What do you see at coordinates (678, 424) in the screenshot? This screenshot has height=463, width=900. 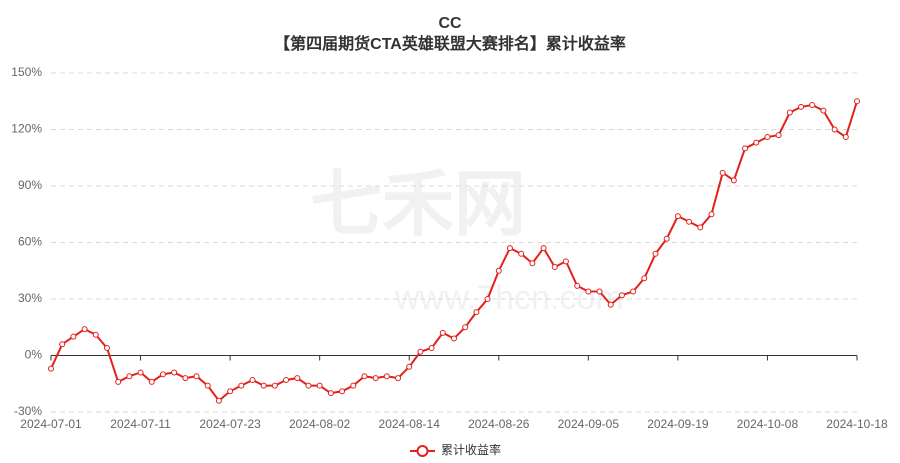 I see `x-tick-label: 2024-09-19` at bounding box center [678, 424].